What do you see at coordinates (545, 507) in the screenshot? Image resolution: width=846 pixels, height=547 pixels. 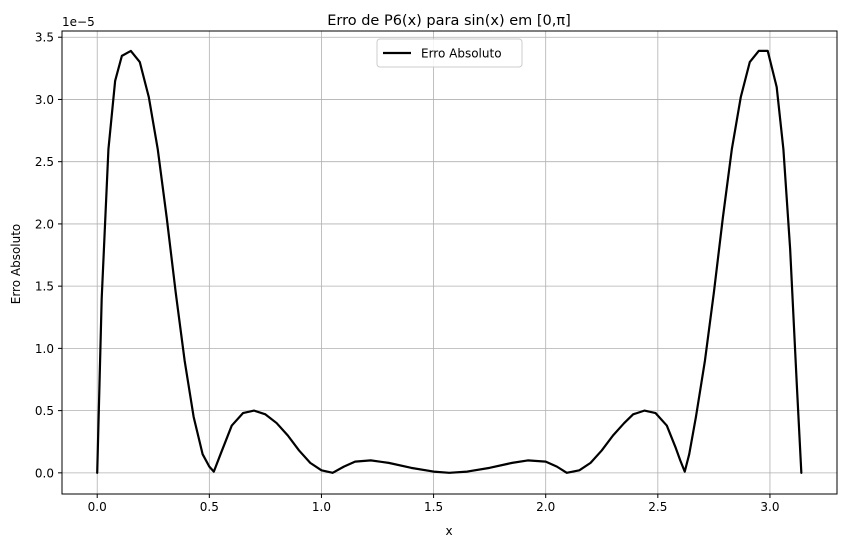 I see `x-tick-label: 2.0` at bounding box center [545, 507].